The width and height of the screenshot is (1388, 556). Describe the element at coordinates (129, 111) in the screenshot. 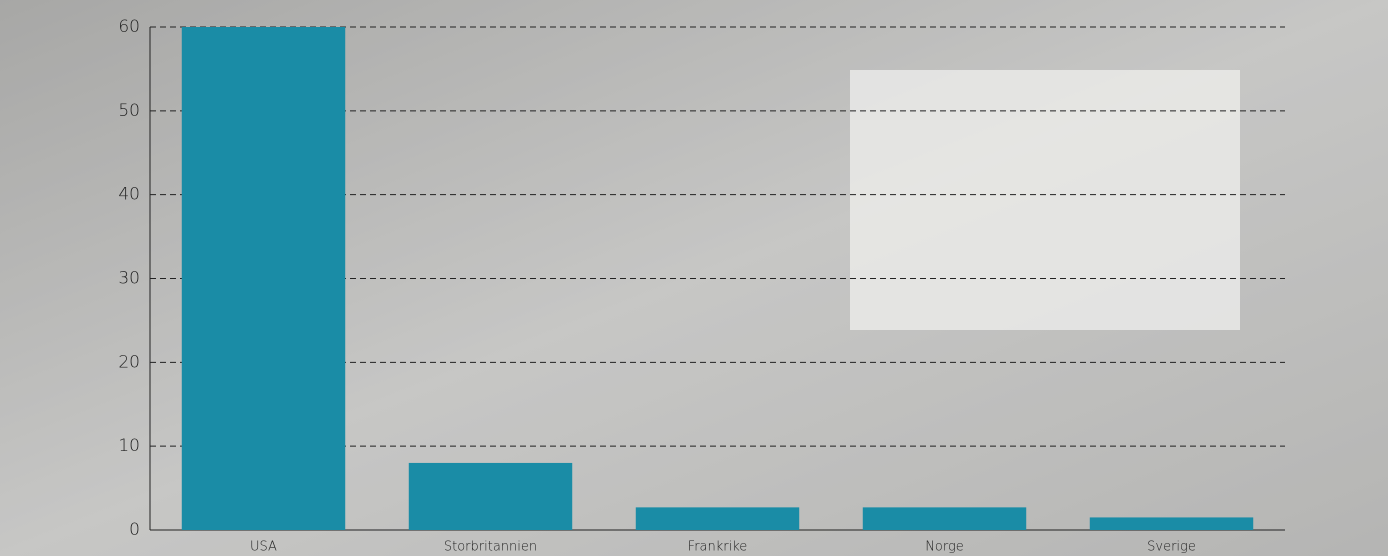

I see `y-tick-label: 50` at that location.